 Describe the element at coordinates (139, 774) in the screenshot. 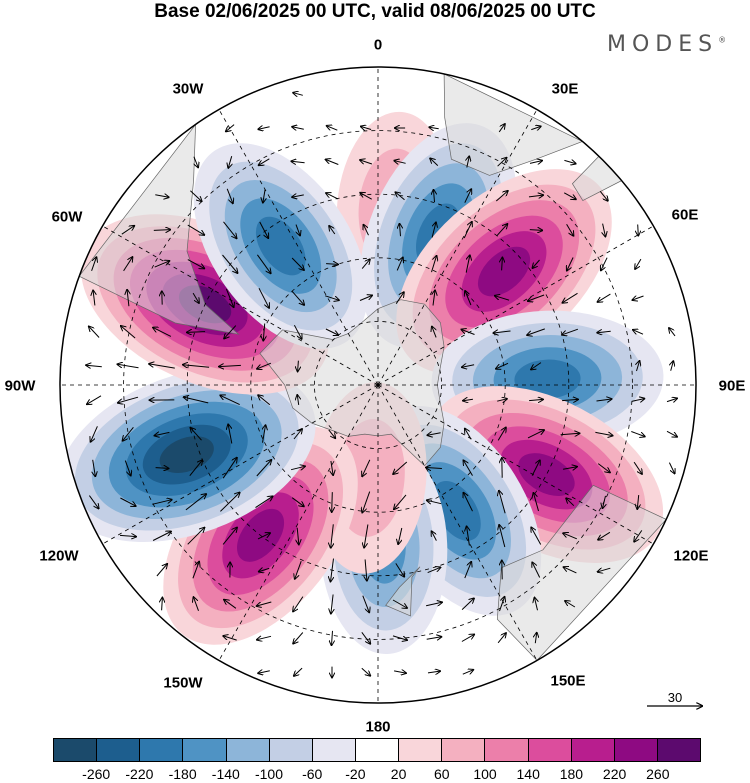

I see `colorbar-tick-label: -220` at that location.